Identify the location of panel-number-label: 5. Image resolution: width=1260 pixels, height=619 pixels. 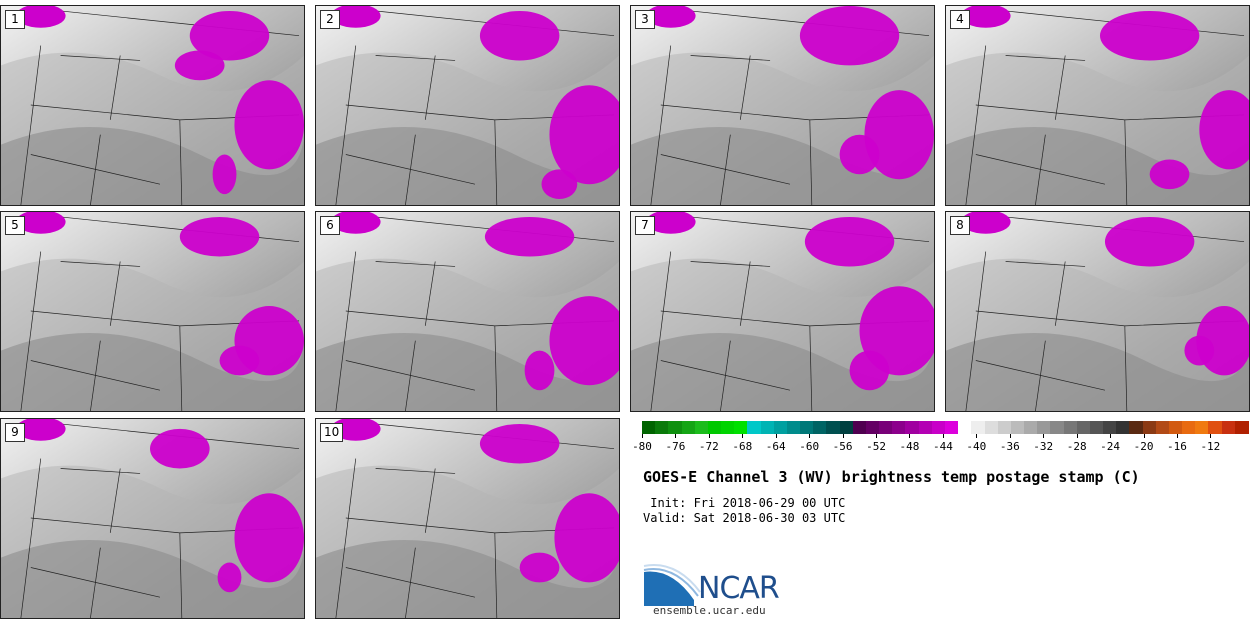
(15, 225).